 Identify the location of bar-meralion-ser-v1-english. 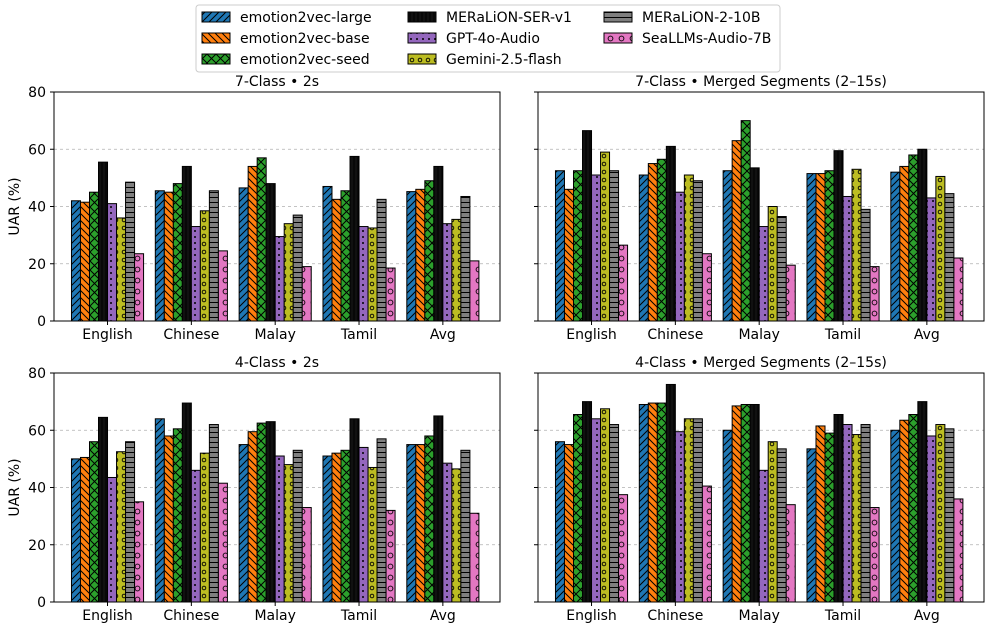
(587, 502).